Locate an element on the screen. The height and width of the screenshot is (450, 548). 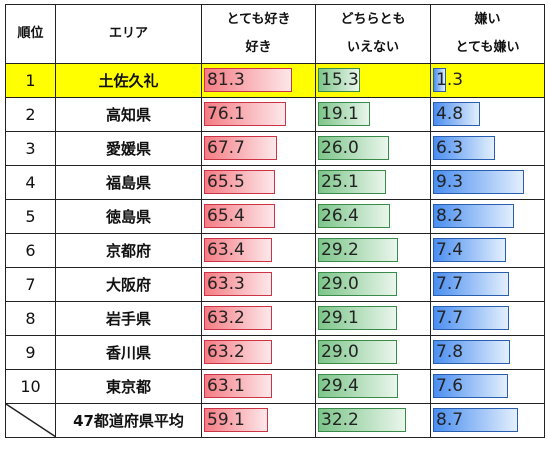
neutral-value: 29.0 is located at coordinates (340, 352).